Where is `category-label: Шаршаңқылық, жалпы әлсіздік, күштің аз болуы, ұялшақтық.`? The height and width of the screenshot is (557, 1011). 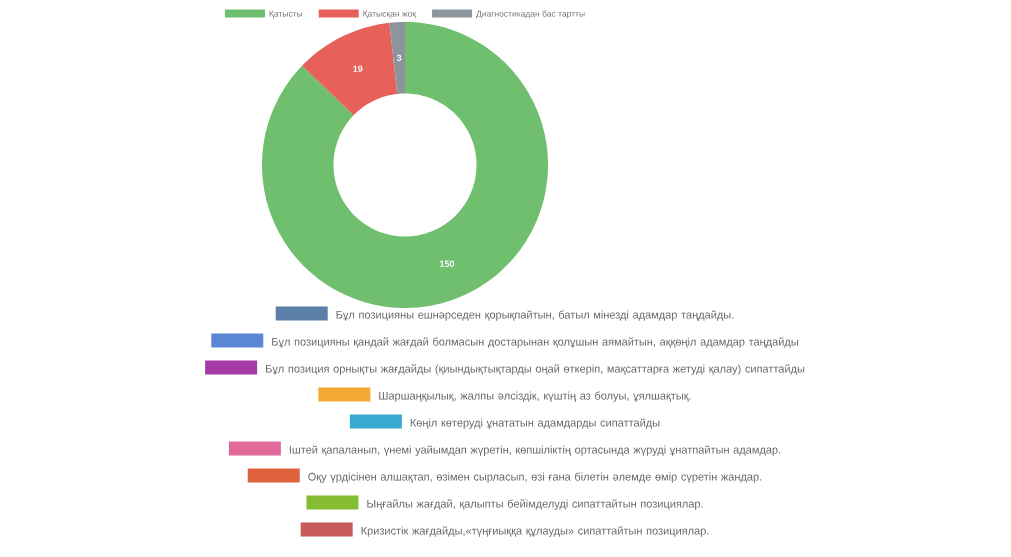 category-label: Шаршаңқылық, жалпы әлсіздік, күштің аз болуы, ұялшақтық. is located at coordinates (535, 396).